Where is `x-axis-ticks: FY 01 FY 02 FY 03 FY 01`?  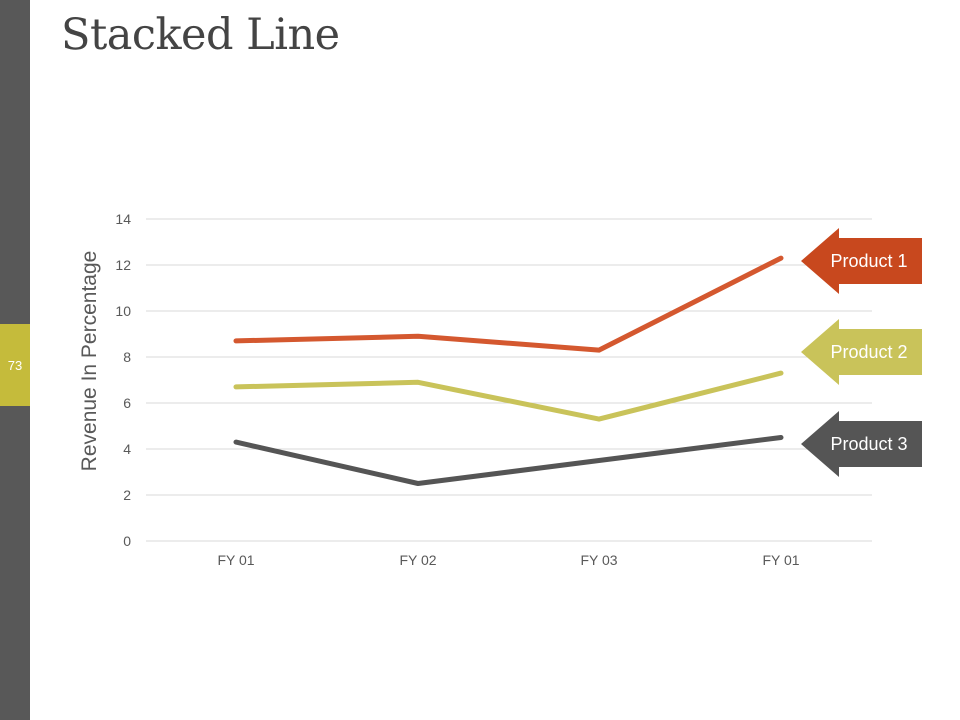 x-axis-ticks: FY 01 FY 02 FY 03 FY 01 is located at coordinates (508, 560).